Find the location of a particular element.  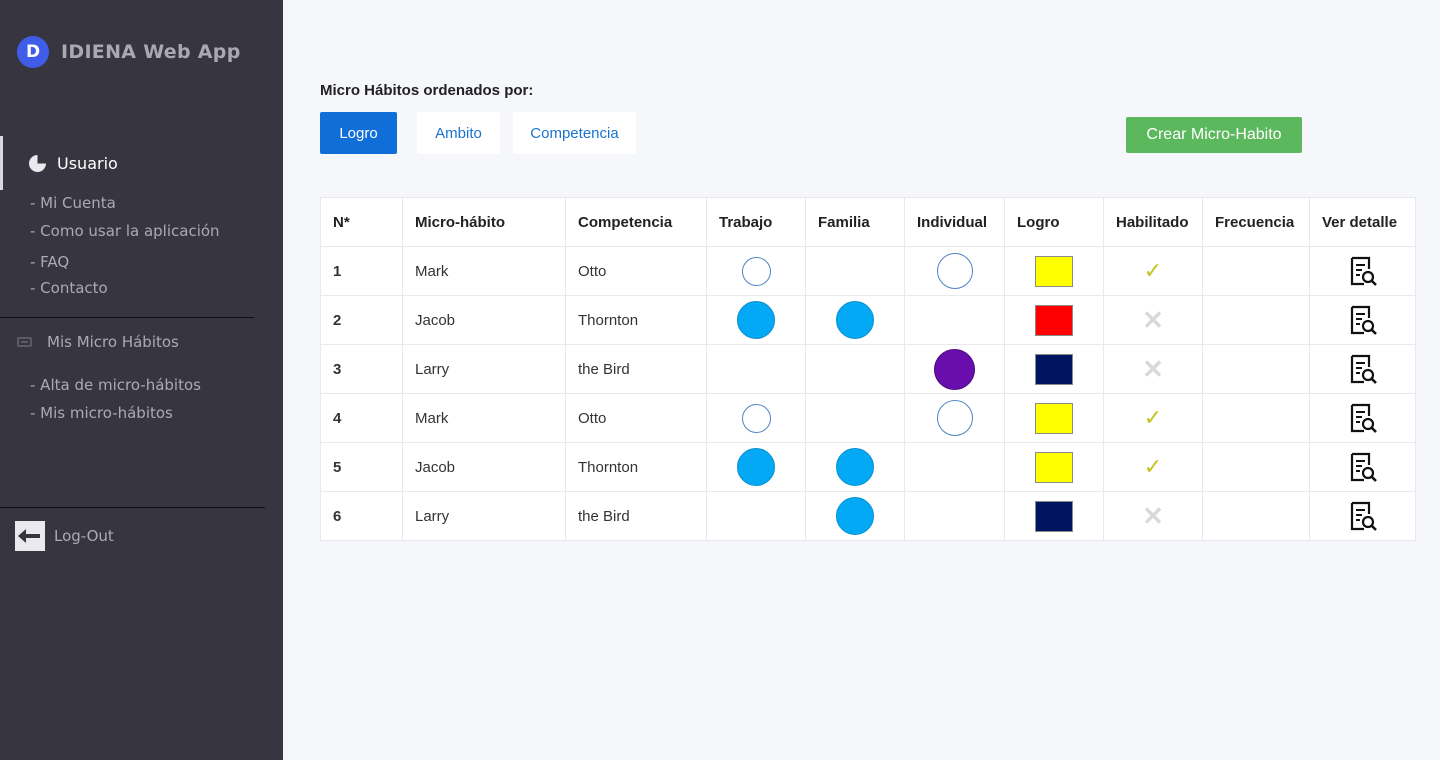

table-row: 6 Larry the Bird ✕ is located at coordinates (868, 516).